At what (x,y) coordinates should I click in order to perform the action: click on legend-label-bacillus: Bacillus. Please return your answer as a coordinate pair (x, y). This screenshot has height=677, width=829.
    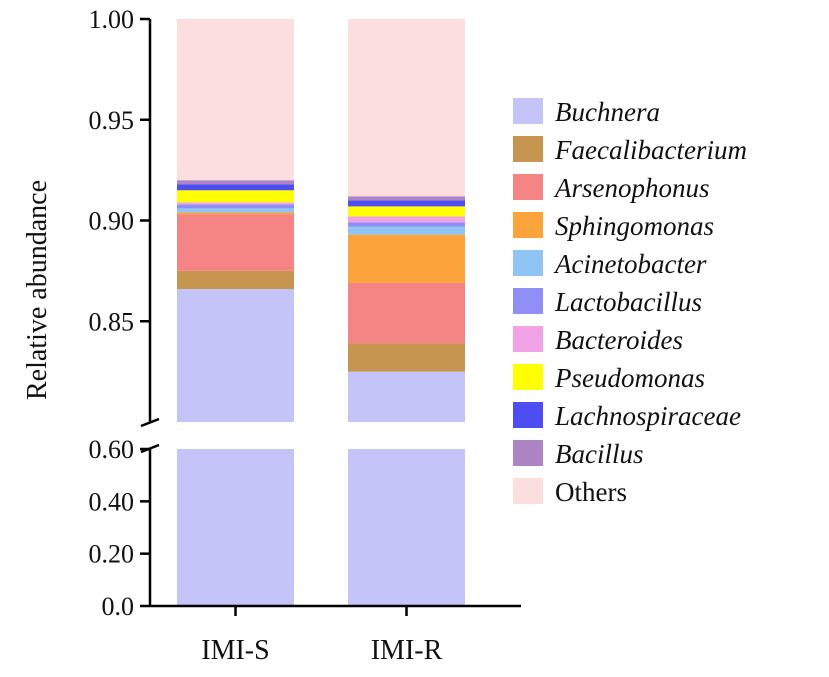
    Looking at the image, I should click on (599, 454).